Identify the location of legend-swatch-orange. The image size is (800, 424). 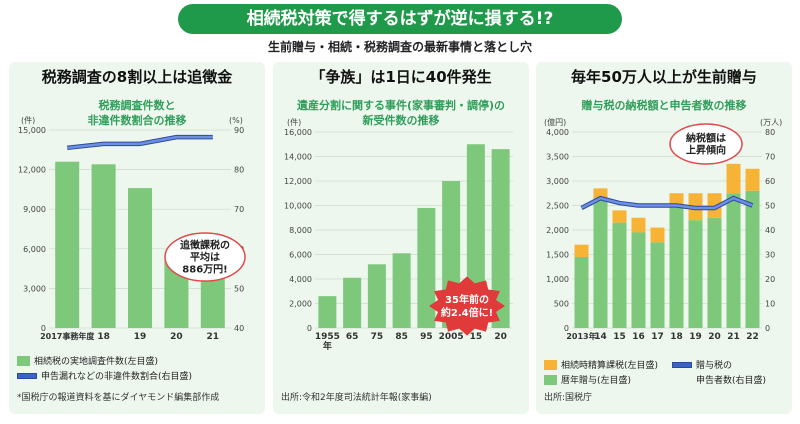
(550, 364).